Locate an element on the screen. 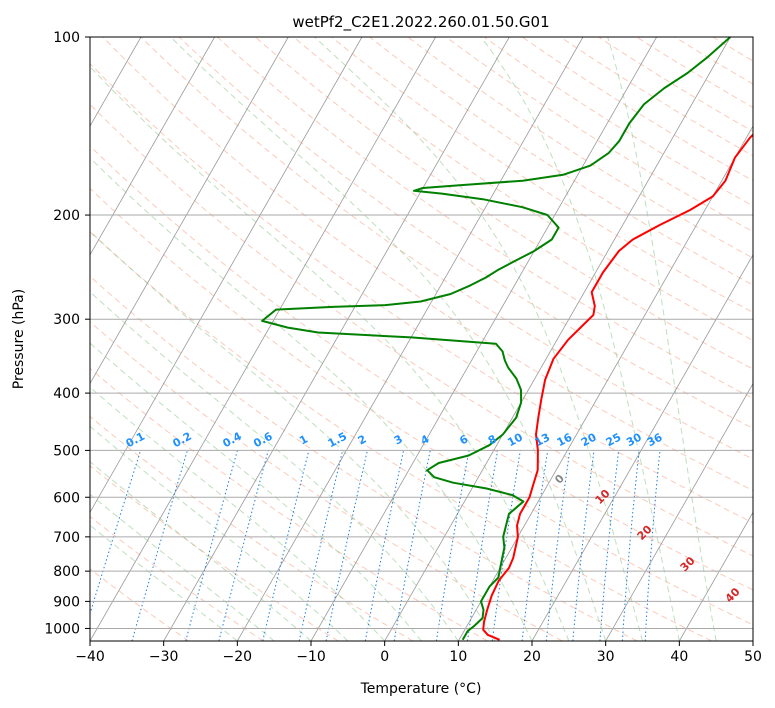  y-tick-label: 400 is located at coordinates (66, 394).